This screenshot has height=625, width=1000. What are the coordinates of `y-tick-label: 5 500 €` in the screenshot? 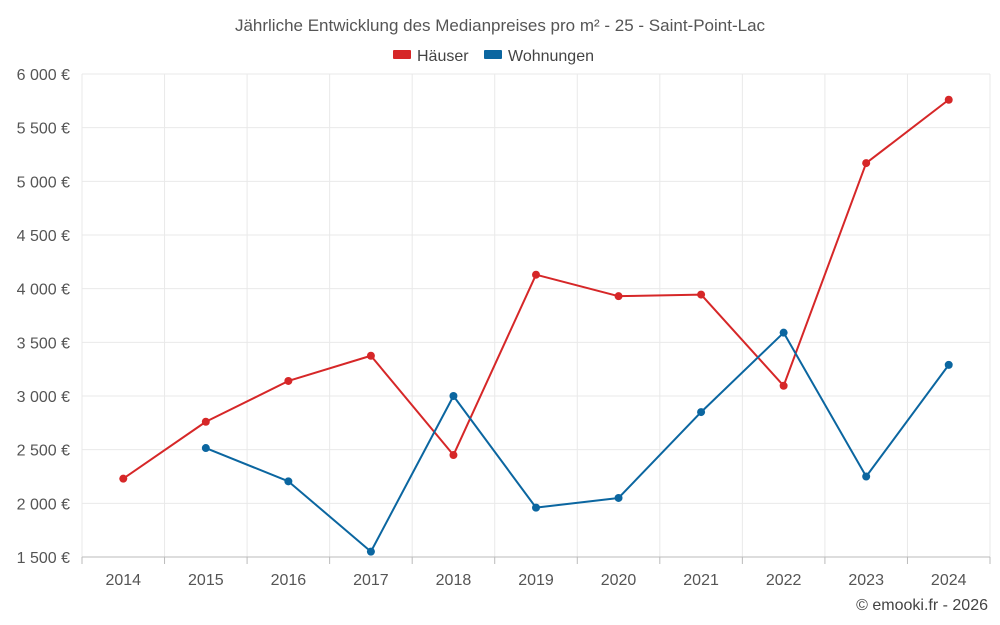 It's located at (43, 129).